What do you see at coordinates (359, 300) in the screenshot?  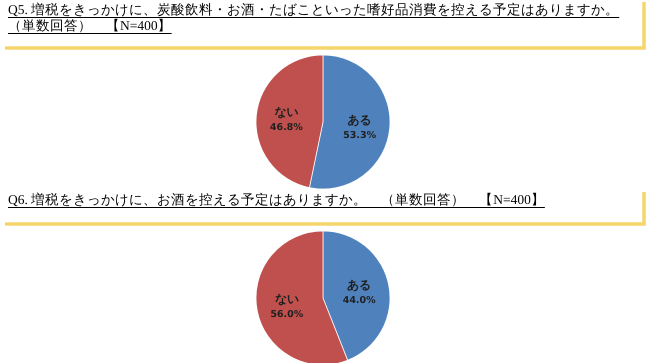 I see `data-label: 44.0%` at bounding box center [359, 300].